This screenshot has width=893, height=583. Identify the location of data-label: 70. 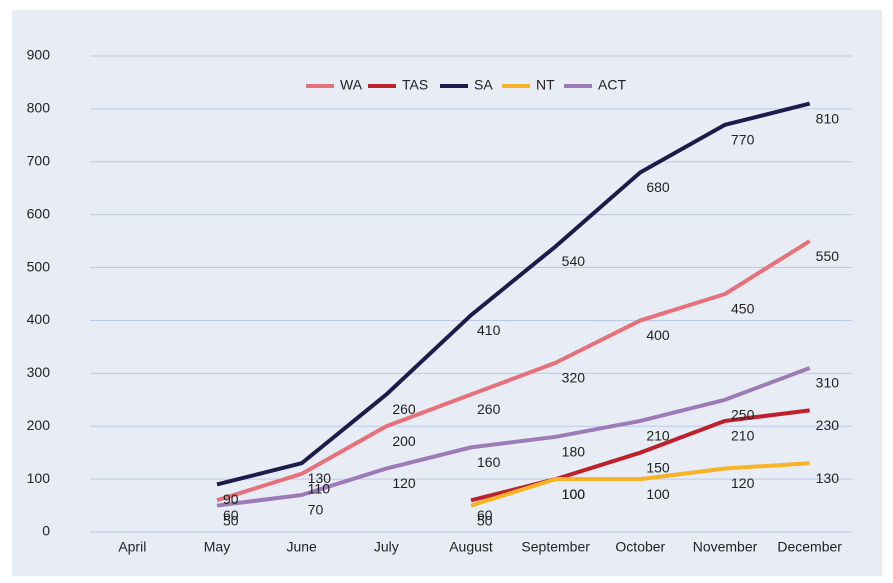
(316, 510).